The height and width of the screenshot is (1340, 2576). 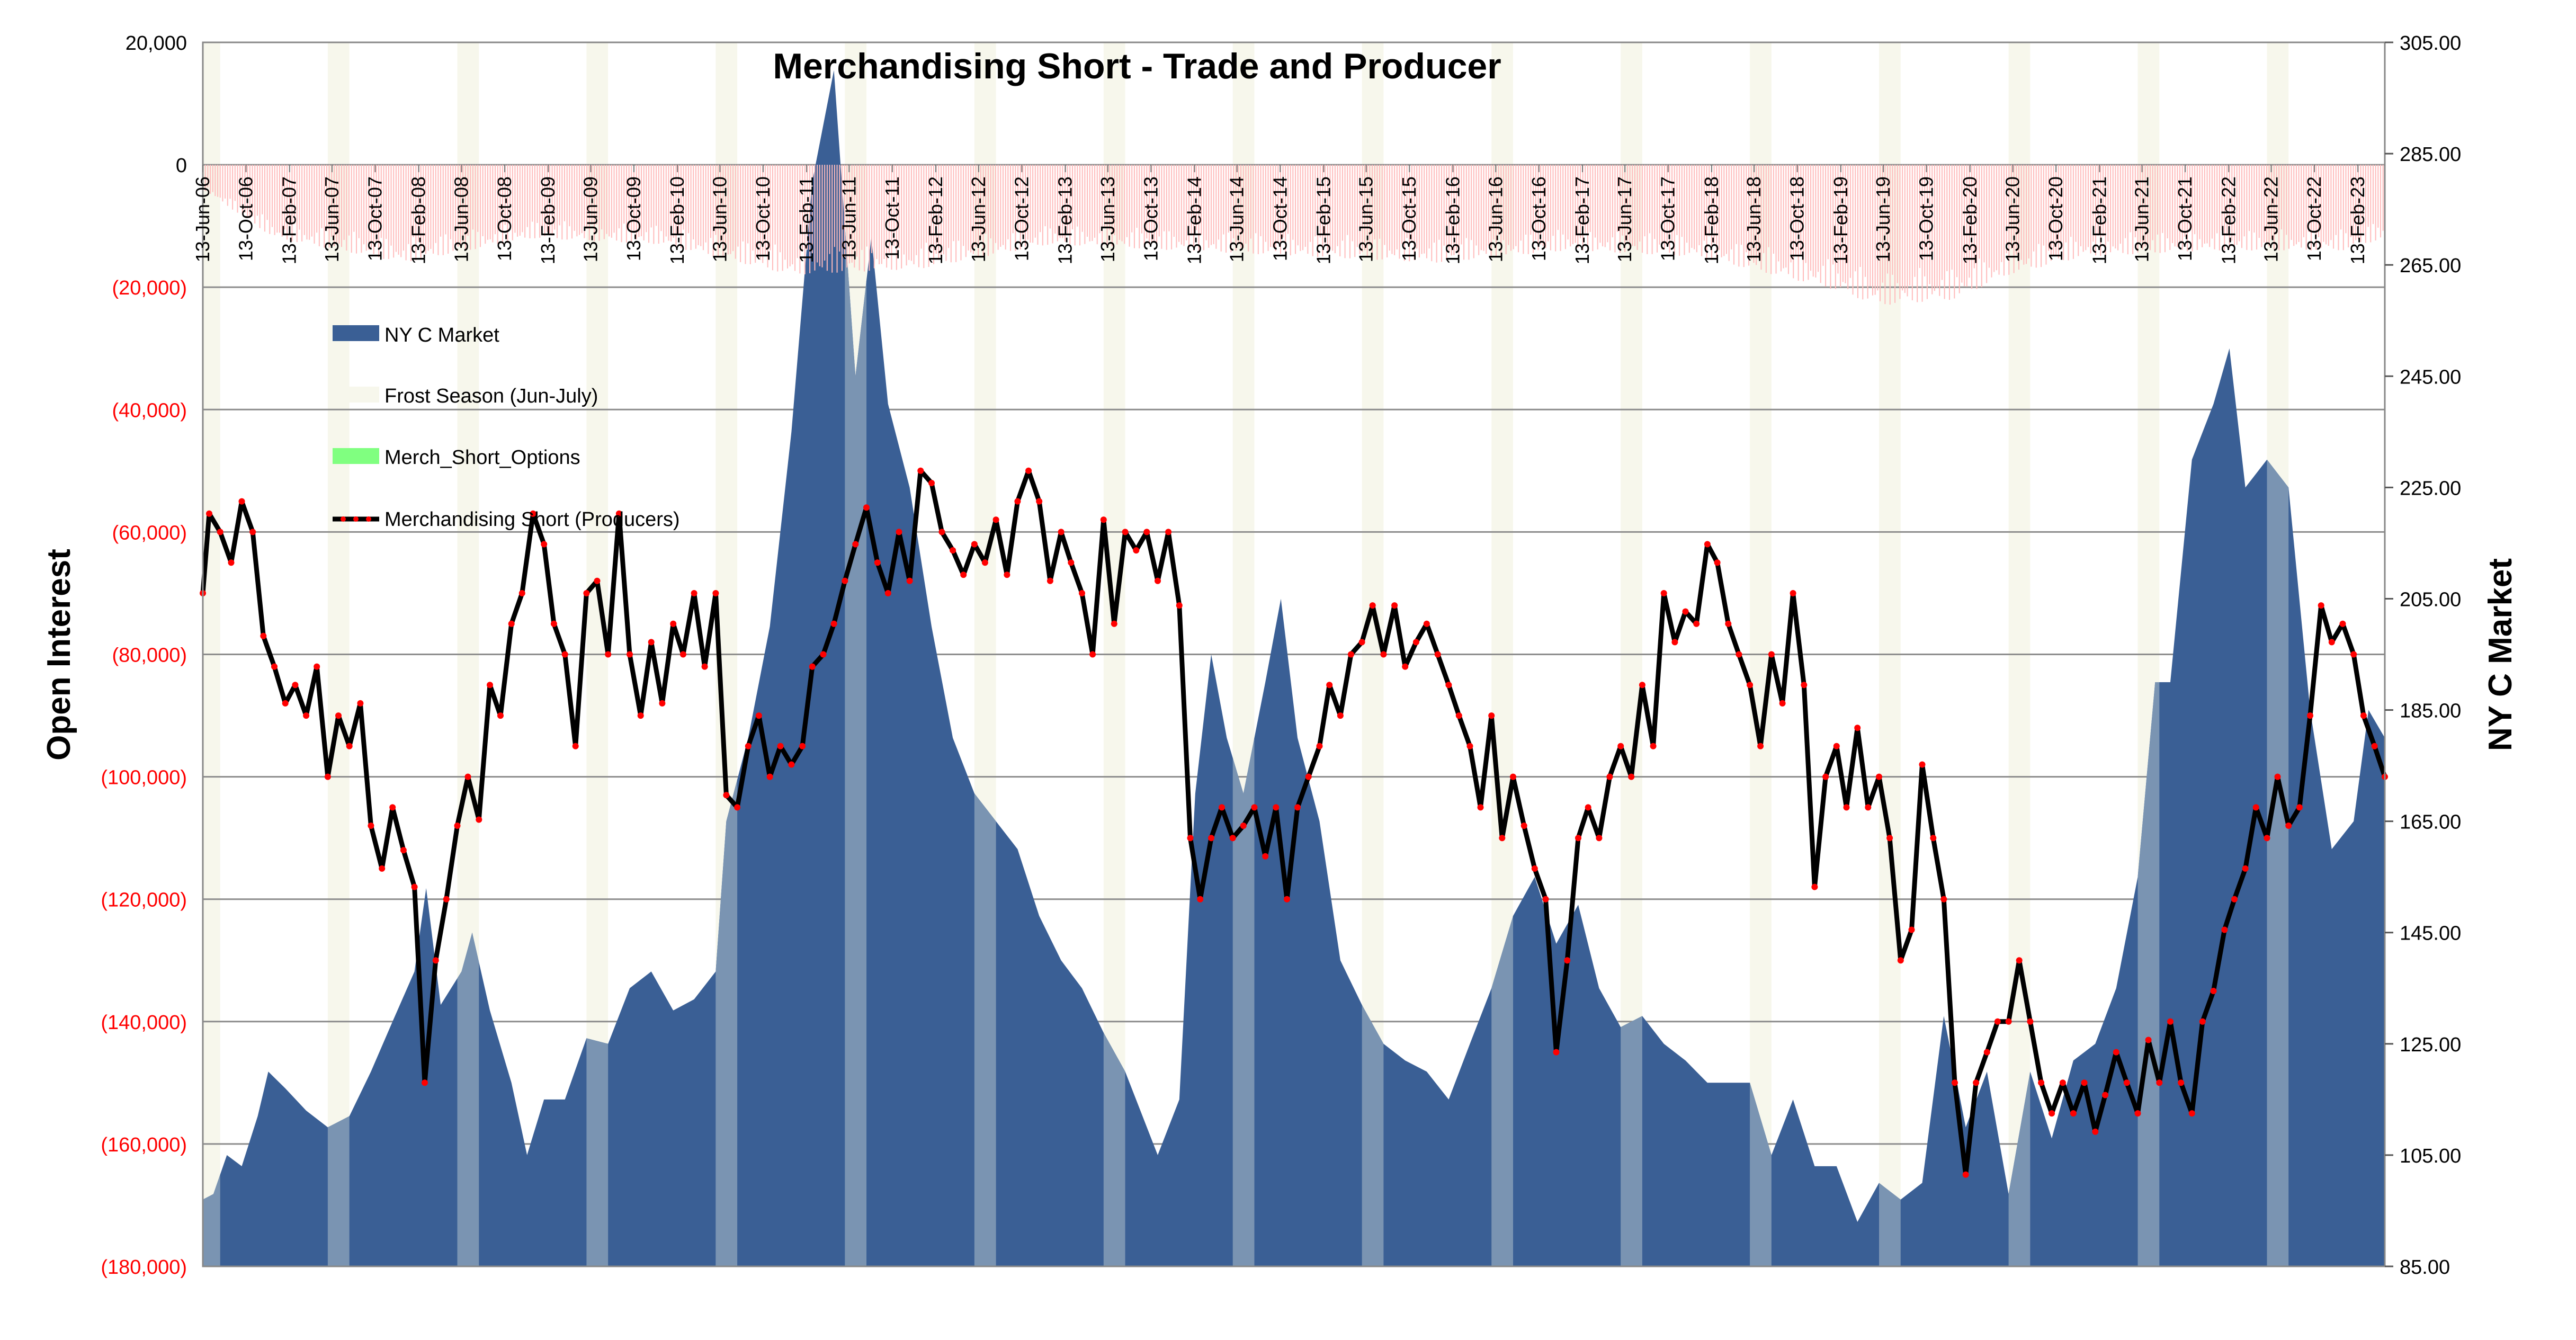 What do you see at coordinates (719, 219) in the screenshot?
I see `x-tick-label: 13-Jun-10` at bounding box center [719, 219].